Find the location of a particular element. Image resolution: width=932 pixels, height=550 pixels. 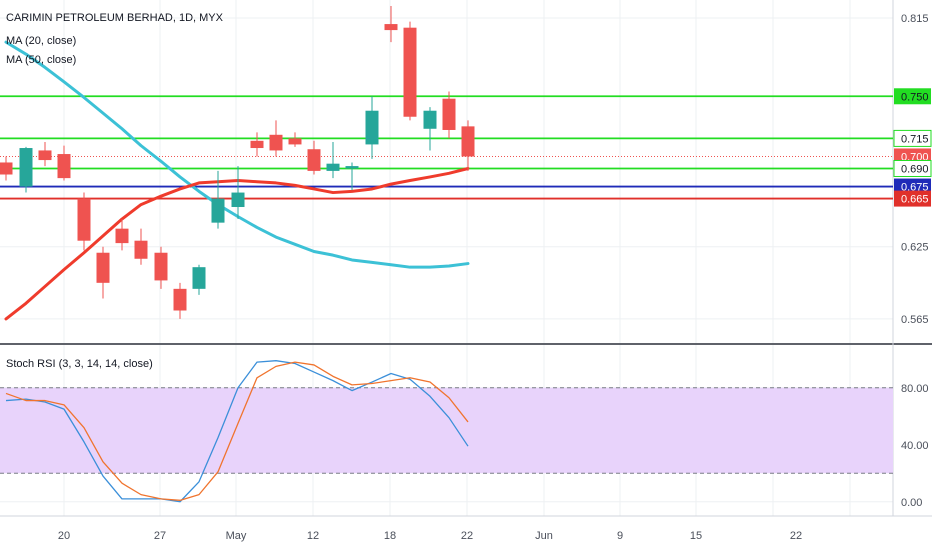

stoch-k-line is located at coordinates (237, 431).